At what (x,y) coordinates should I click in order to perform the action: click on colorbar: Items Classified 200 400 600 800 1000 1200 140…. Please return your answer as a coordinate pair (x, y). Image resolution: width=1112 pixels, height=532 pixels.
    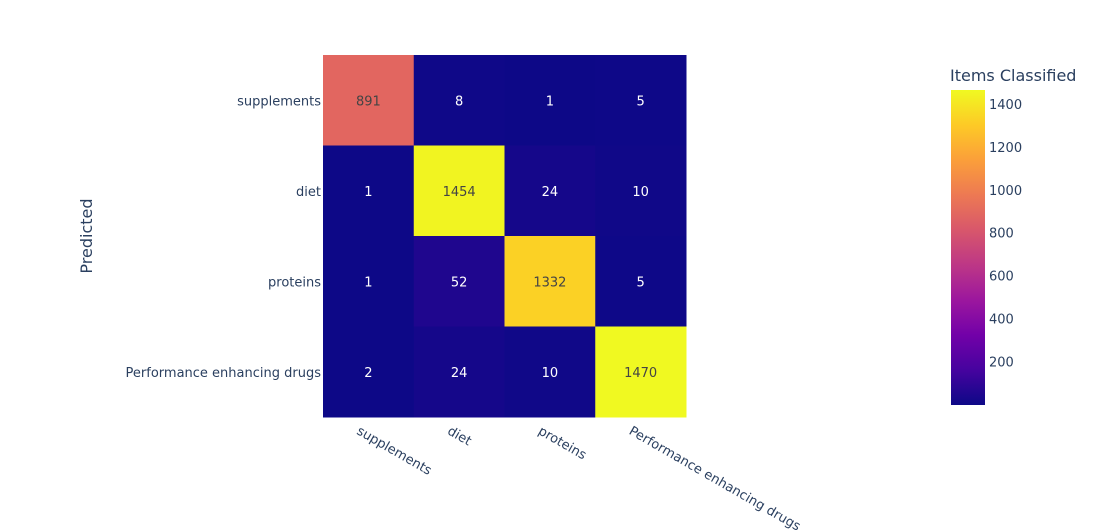
    Looking at the image, I should click on (1013, 235).